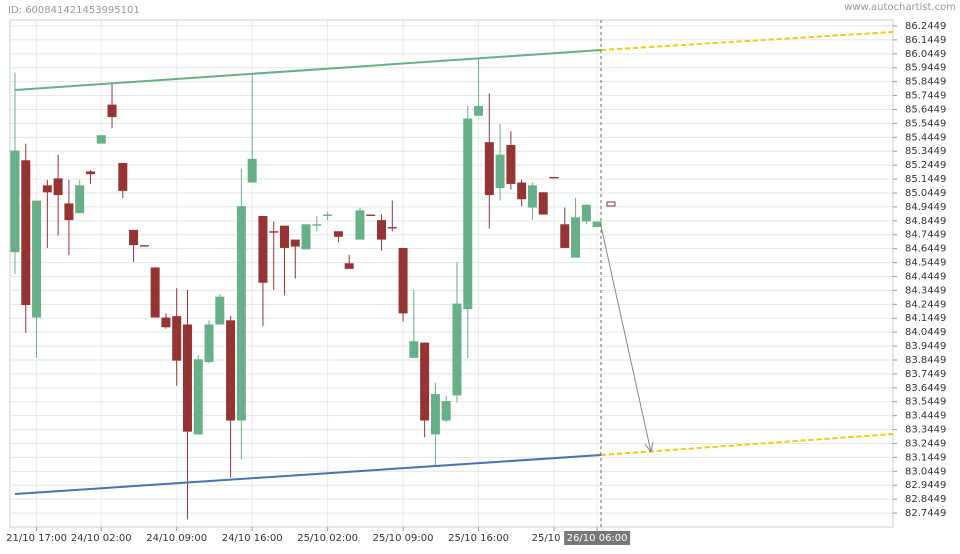 This screenshot has height=554, width=960. What do you see at coordinates (925, 193) in the screenshot?
I see `y-tick-label: 85.0449` at bounding box center [925, 193].